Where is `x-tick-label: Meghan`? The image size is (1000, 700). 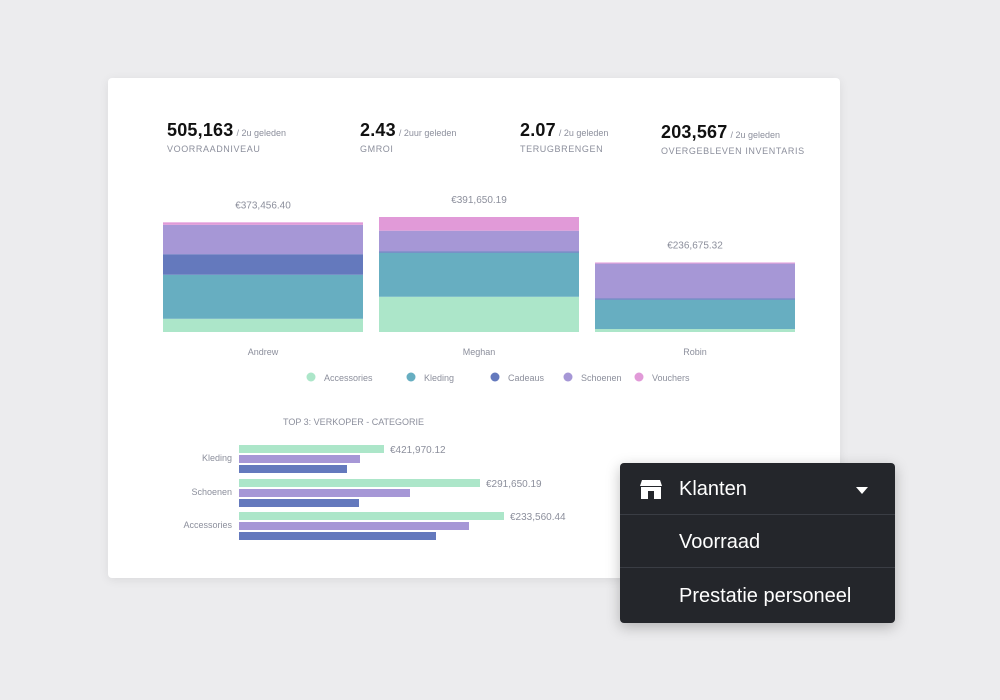
x-tick-label: Meghan is located at coordinates (479, 352).